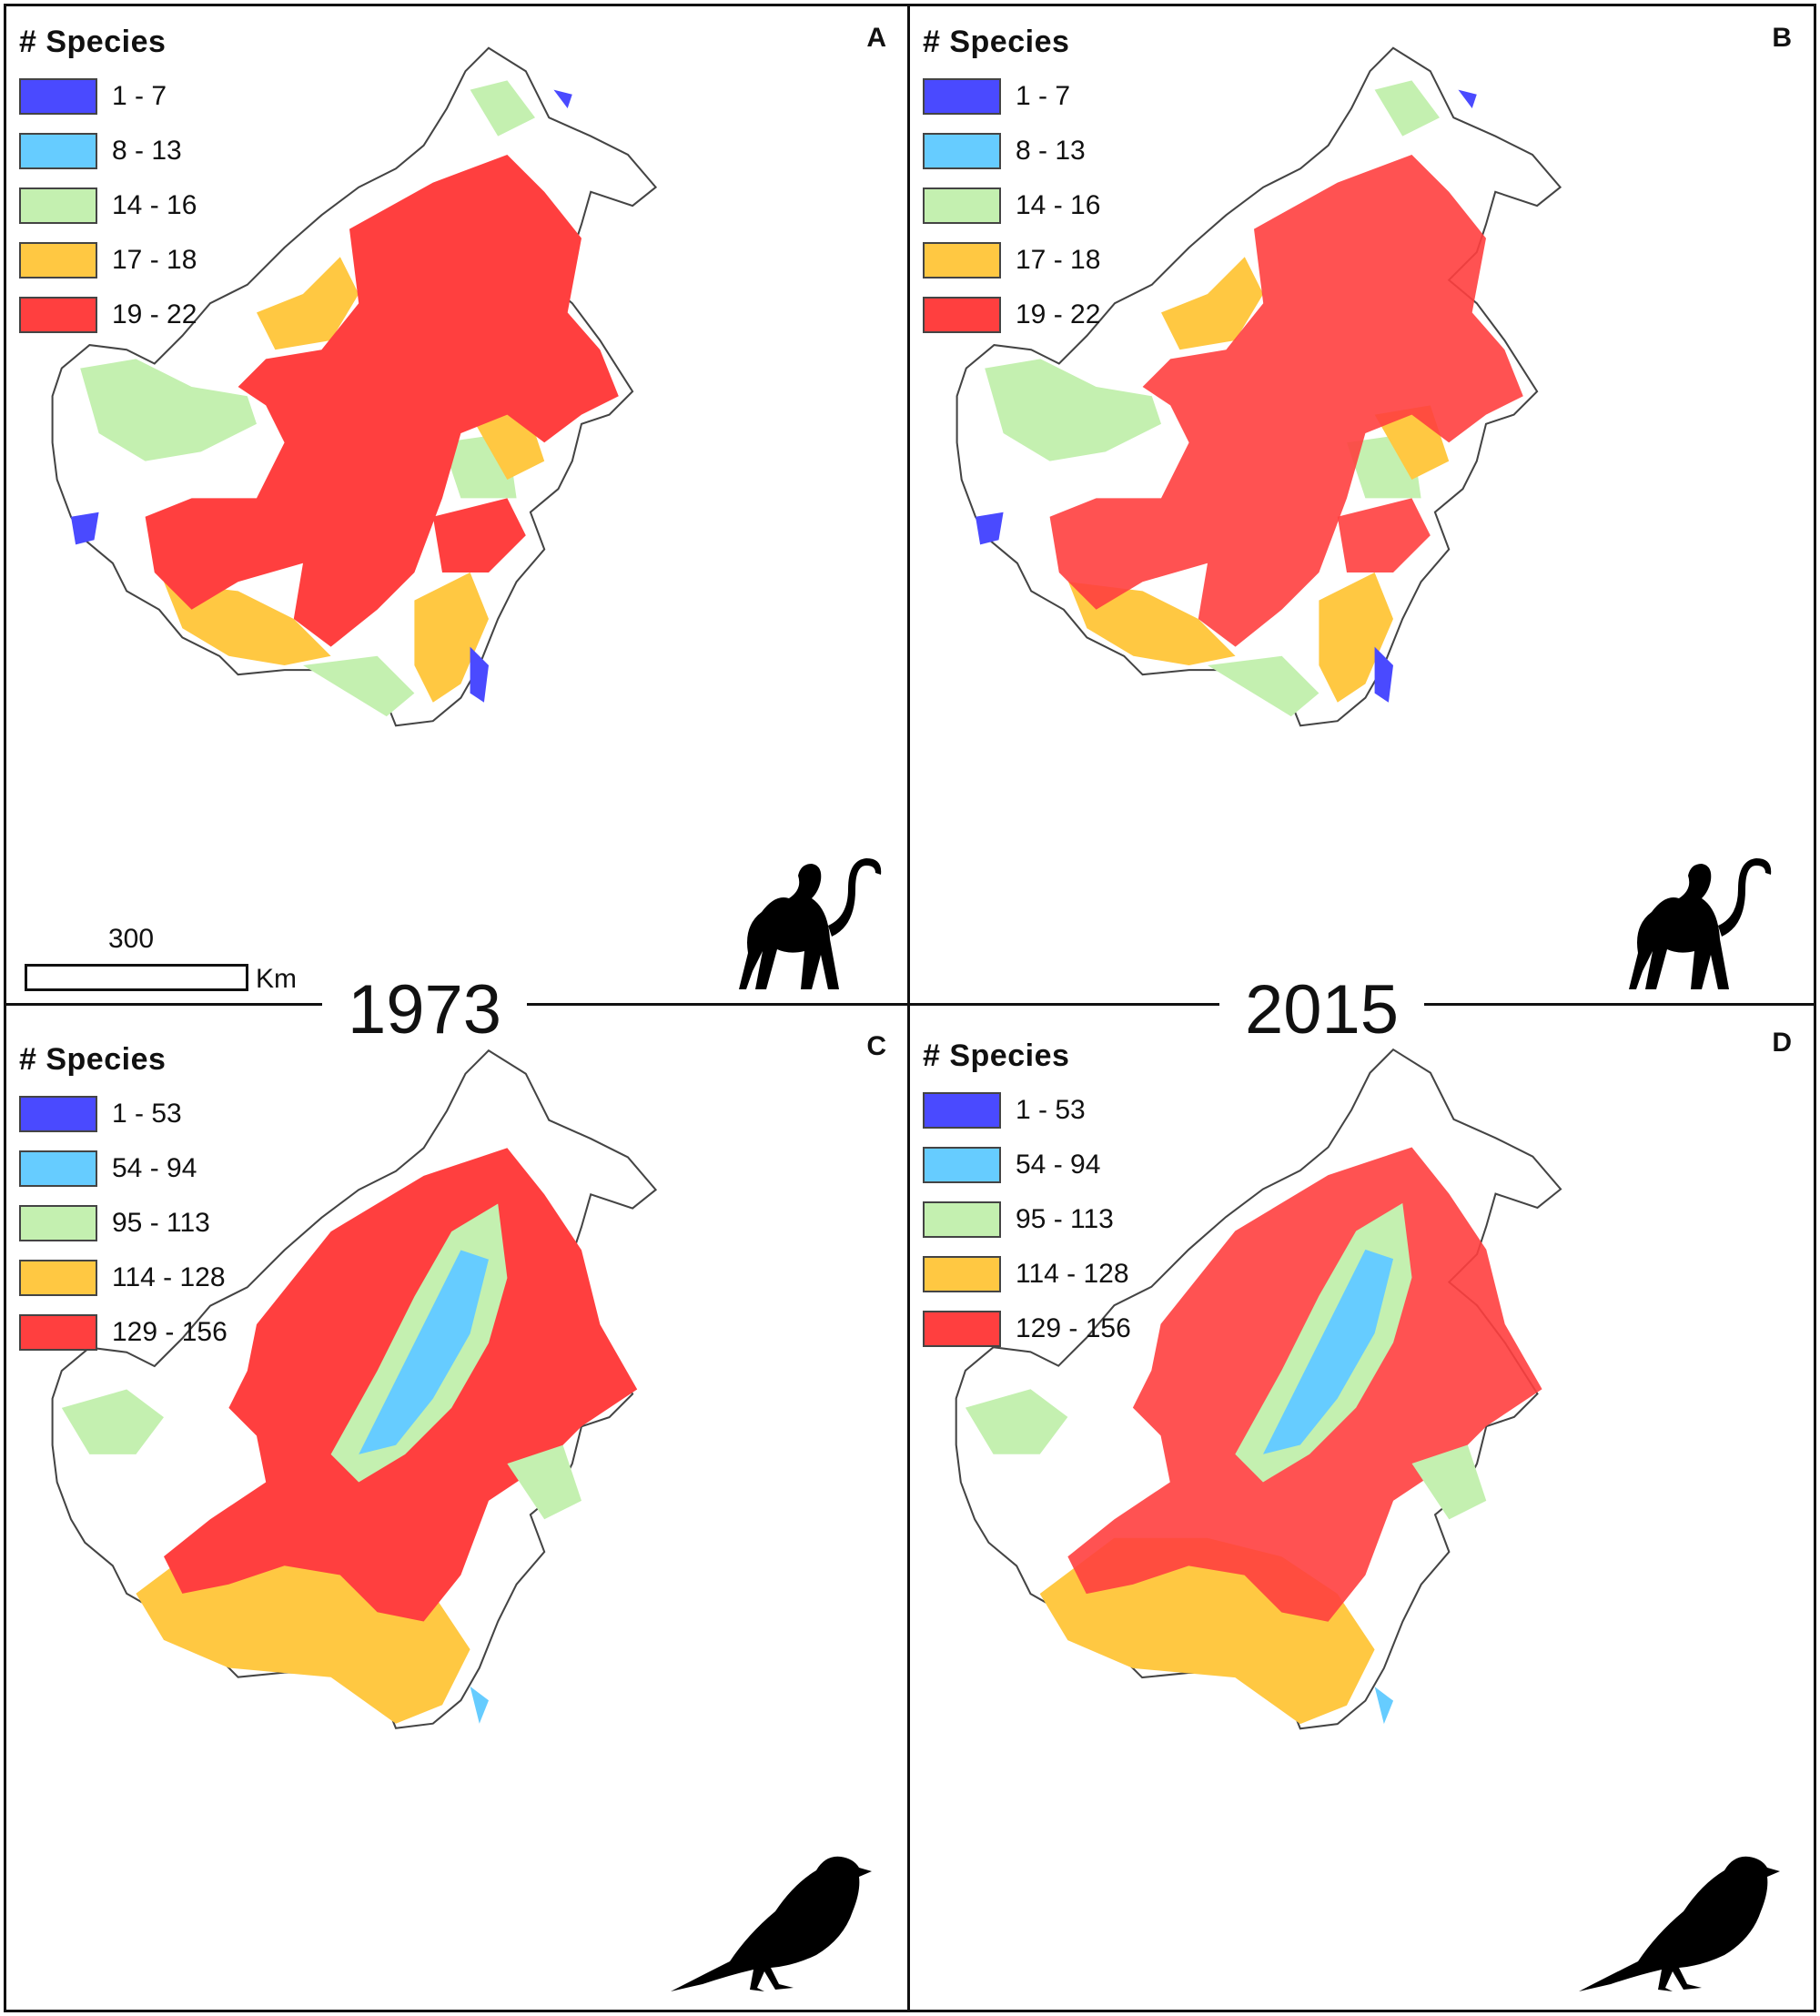 The height and width of the screenshot is (2016, 1820). I want to click on legend-item: 54 - 94, so click(124, 1168).